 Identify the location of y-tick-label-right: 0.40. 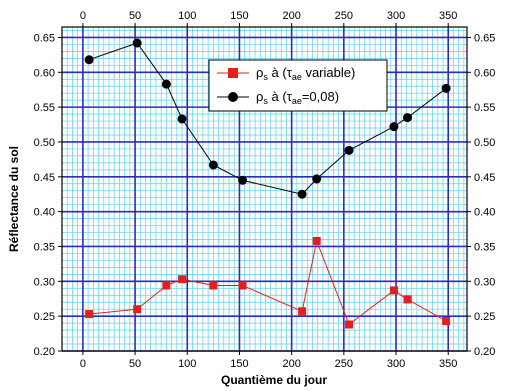
(484, 213).